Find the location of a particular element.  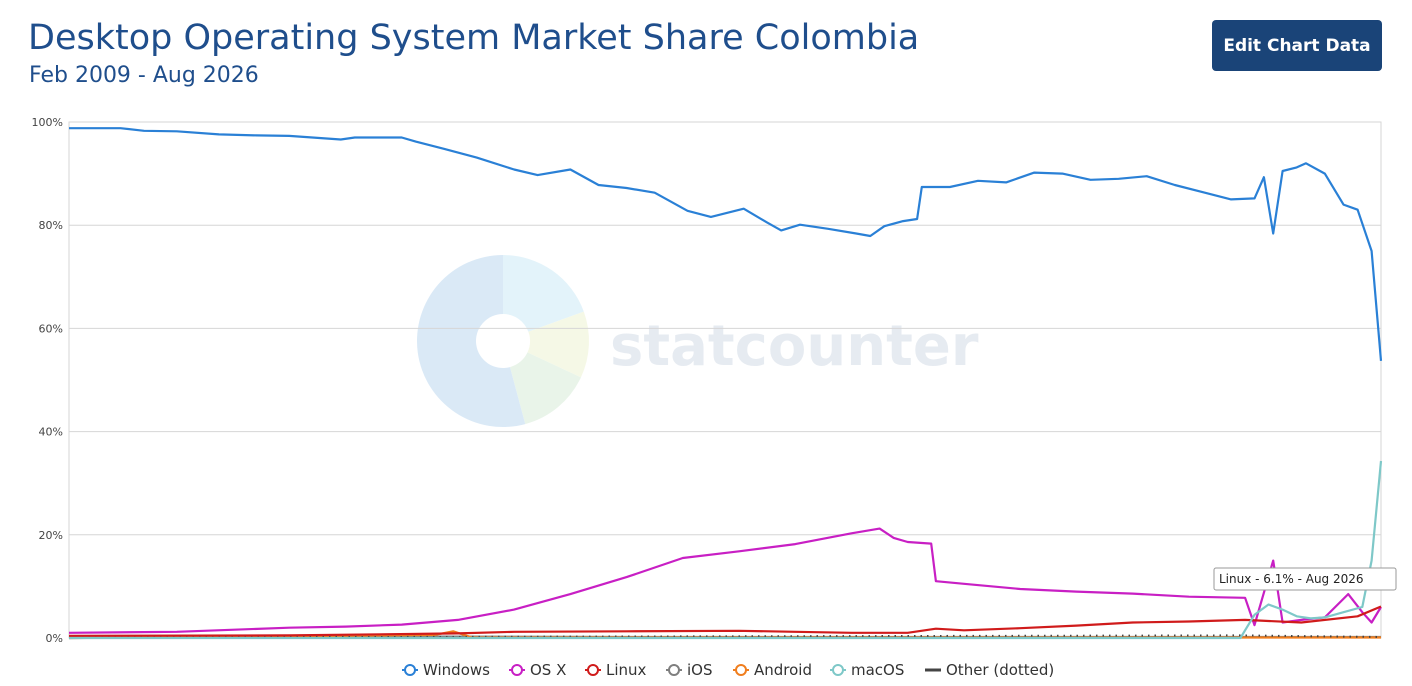

y-tick-label: 40% is located at coordinates (51, 432).